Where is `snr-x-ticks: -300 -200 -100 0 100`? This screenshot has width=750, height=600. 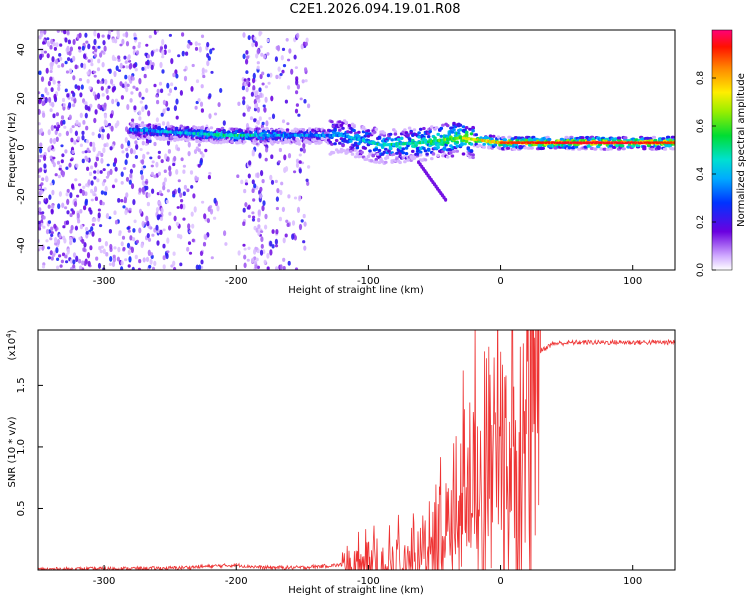
snr-x-ticks: -300 -200 -100 0 100 is located at coordinates (367, 576).